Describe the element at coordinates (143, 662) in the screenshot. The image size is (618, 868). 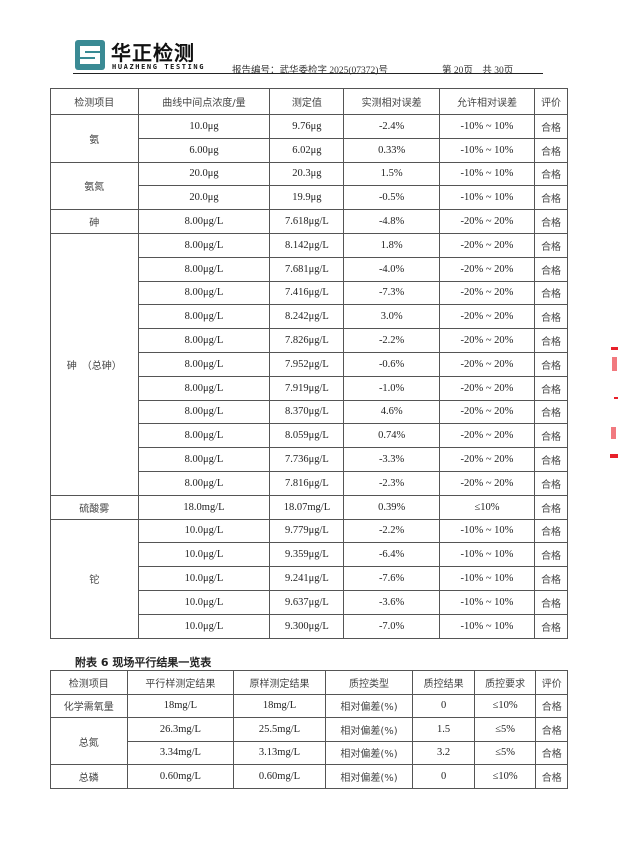
I see `table2-title: 附表 6 现场平行结果一览表` at that location.